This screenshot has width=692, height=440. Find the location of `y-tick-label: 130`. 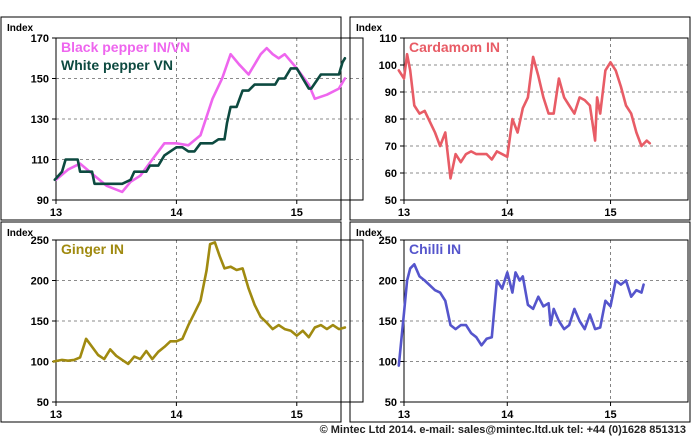

y-tick-label: 130 is located at coordinates (40, 120).